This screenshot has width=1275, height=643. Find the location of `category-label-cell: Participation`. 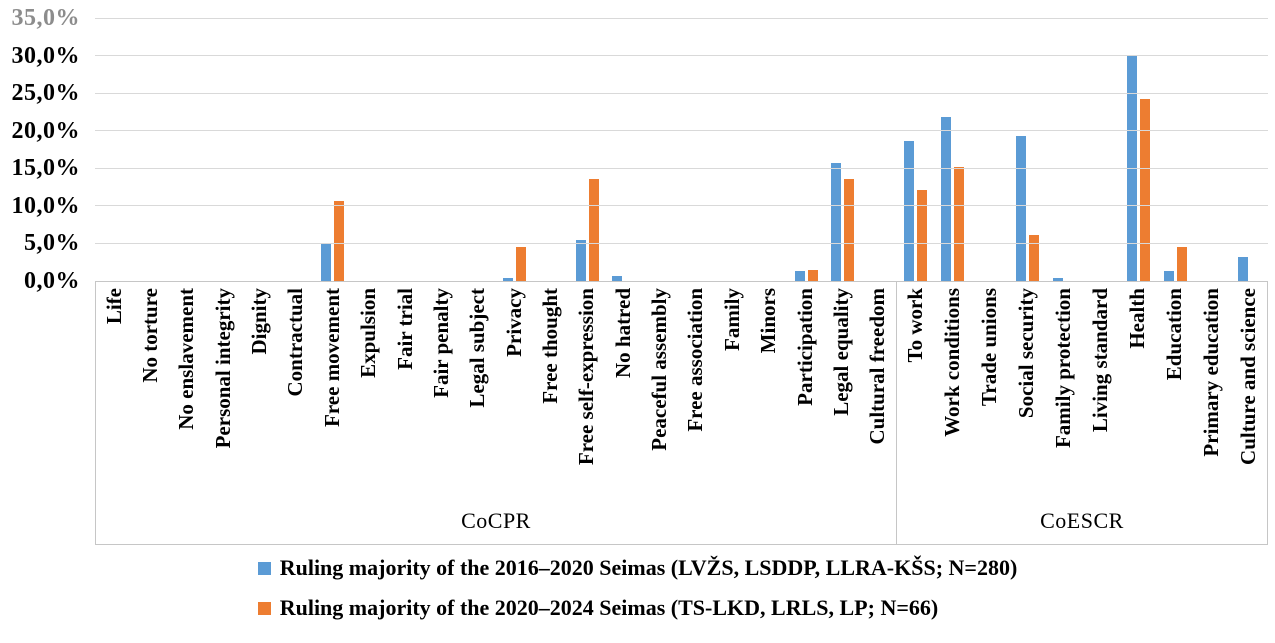

category-label-cell: Participation is located at coordinates (805, 389).